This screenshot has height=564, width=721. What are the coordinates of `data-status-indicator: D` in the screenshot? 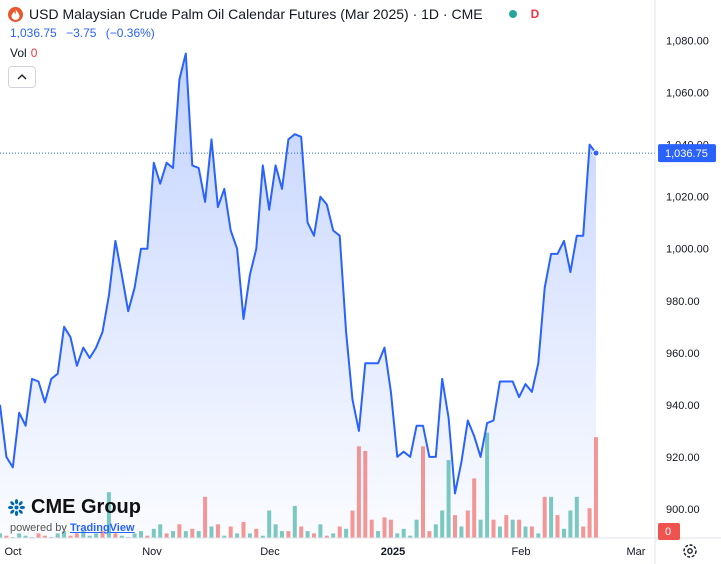 It's located at (535, 14).